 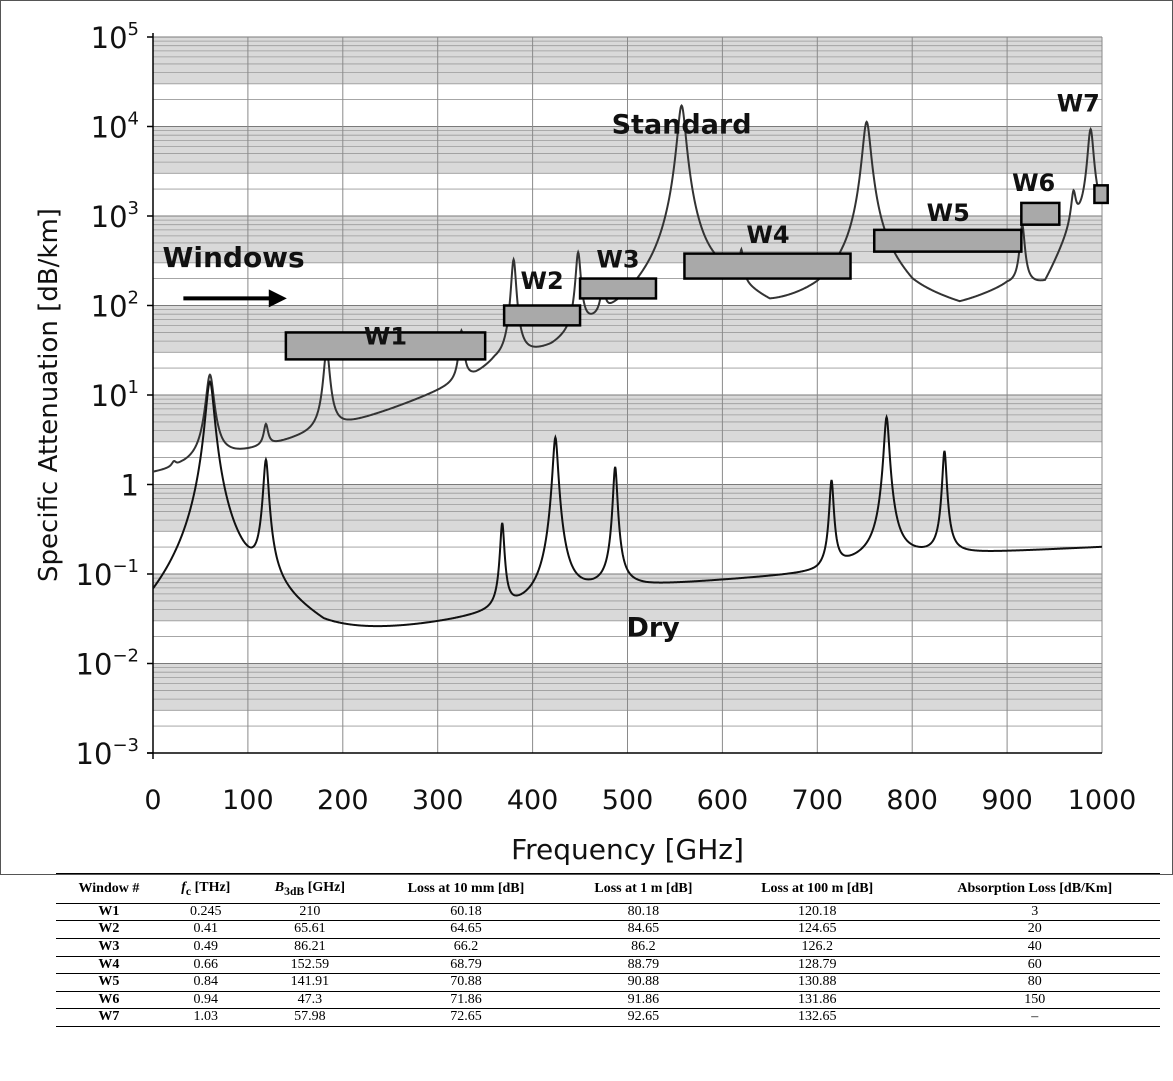 What do you see at coordinates (466, 982) in the screenshot?
I see `cell-loss-10mm: 70.88` at bounding box center [466, 982].